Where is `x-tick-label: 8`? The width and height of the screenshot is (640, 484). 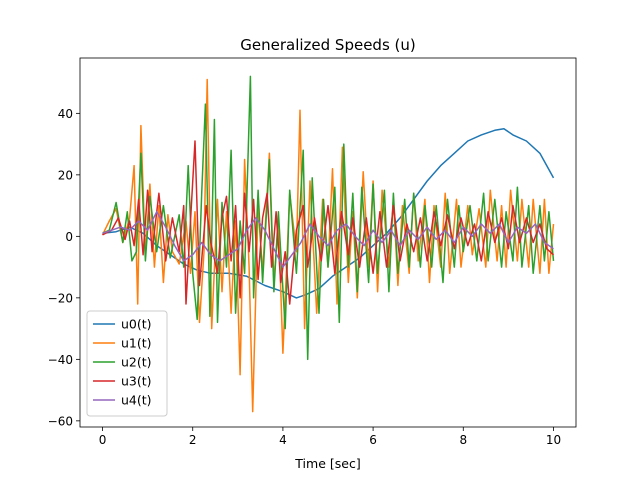 x-tick-label: 8 is located at coordinates (463, 440).